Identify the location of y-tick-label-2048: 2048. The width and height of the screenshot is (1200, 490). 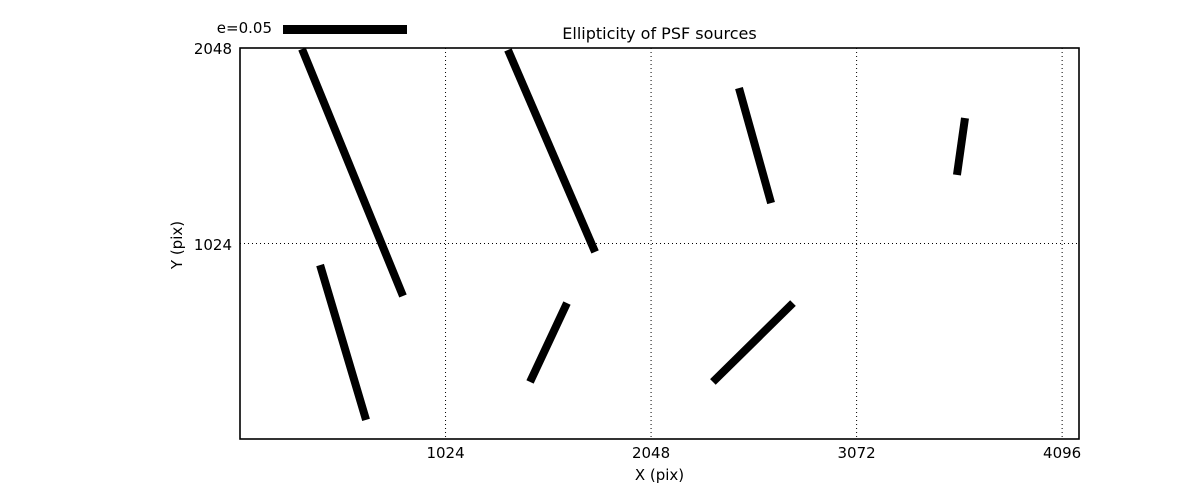
(212, 49).